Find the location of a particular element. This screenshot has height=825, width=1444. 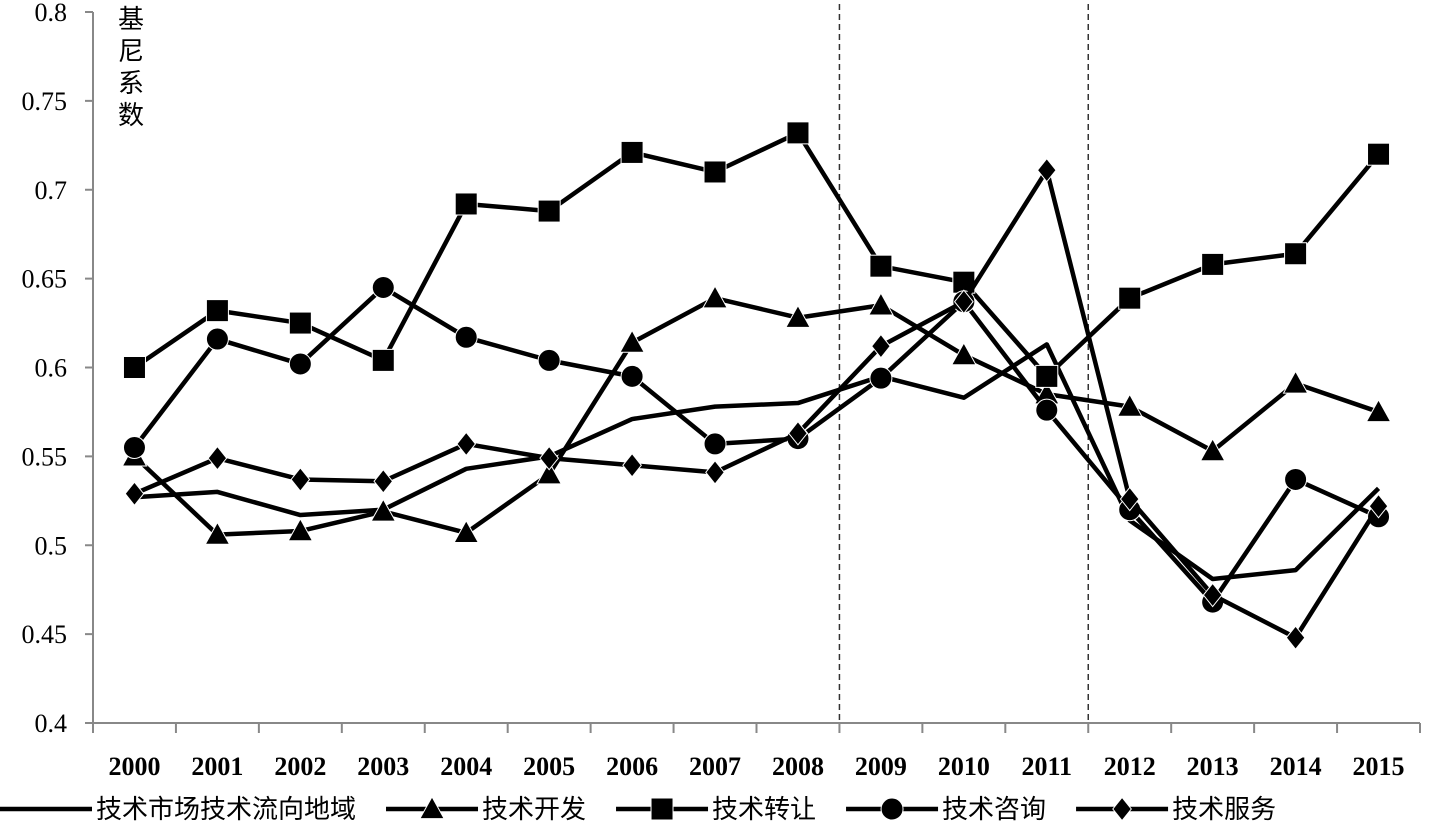

y-tick-label: 0.75 is located at coordinates (45, 101).